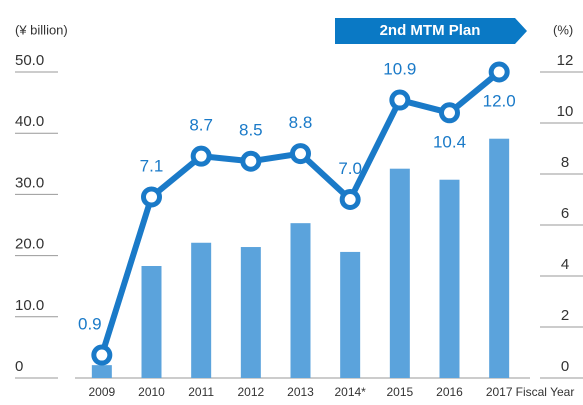  Describe the element at coordinates (565, 366) in the screenshot. I see `y2-tick-label: 0` at that location.